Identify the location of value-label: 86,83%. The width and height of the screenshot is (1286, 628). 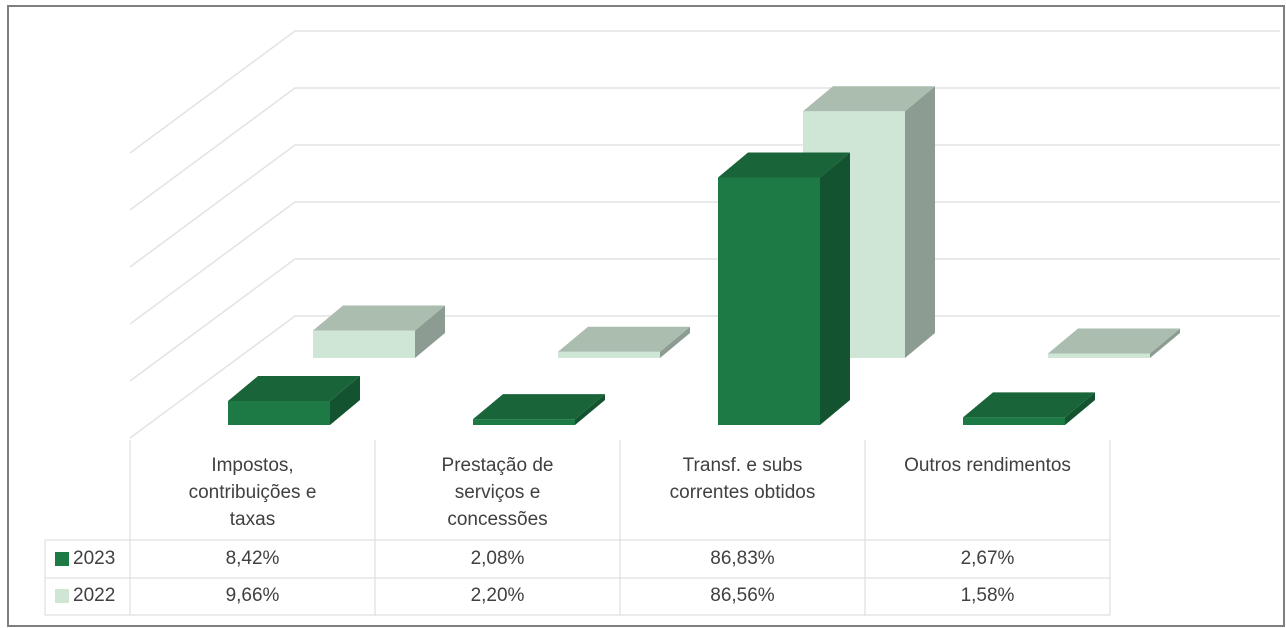
(742, 558).